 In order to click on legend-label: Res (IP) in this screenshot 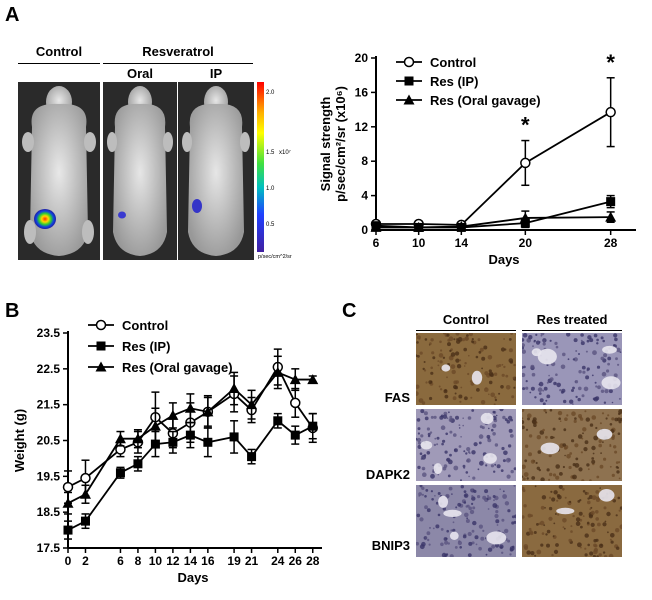, I will do `click(454, 81)`.